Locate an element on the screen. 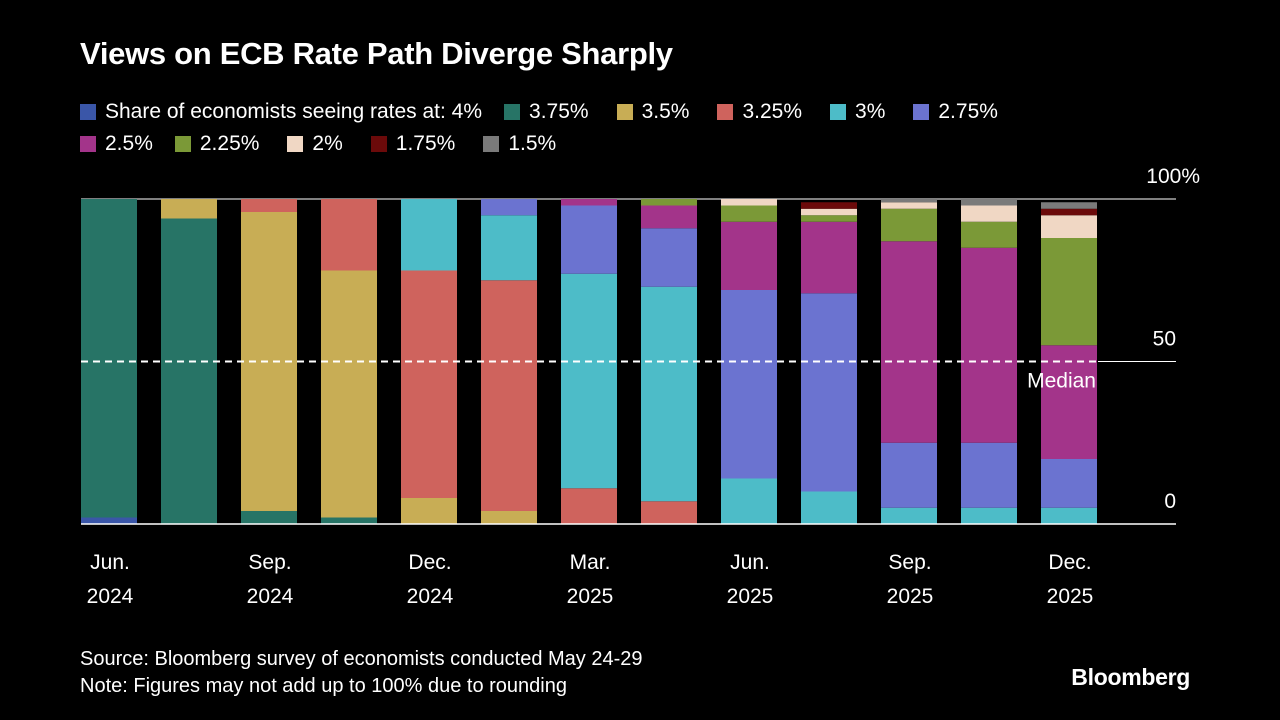 This screenshot has height=720, width=1280. legend-label: 2.5% is located at coordinates (129, 143).